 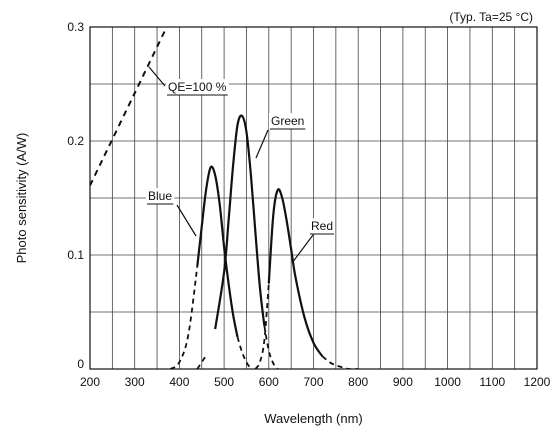 I want to click on red-label: Red, so click(x=322, y=226).